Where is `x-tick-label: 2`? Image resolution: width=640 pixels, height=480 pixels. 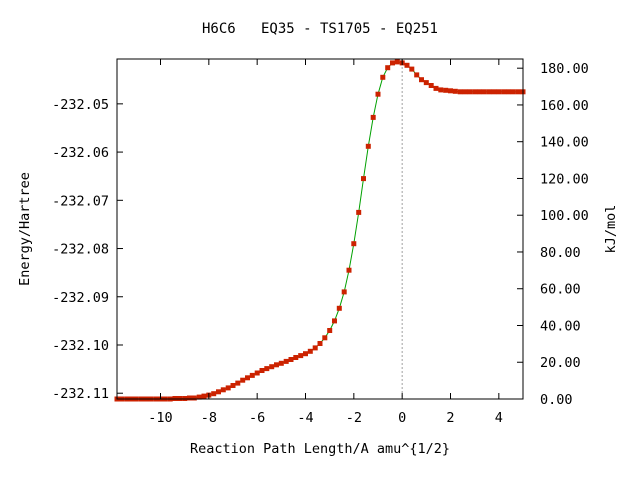
x-tick-label: 2 is located at coordinates (450, 418).